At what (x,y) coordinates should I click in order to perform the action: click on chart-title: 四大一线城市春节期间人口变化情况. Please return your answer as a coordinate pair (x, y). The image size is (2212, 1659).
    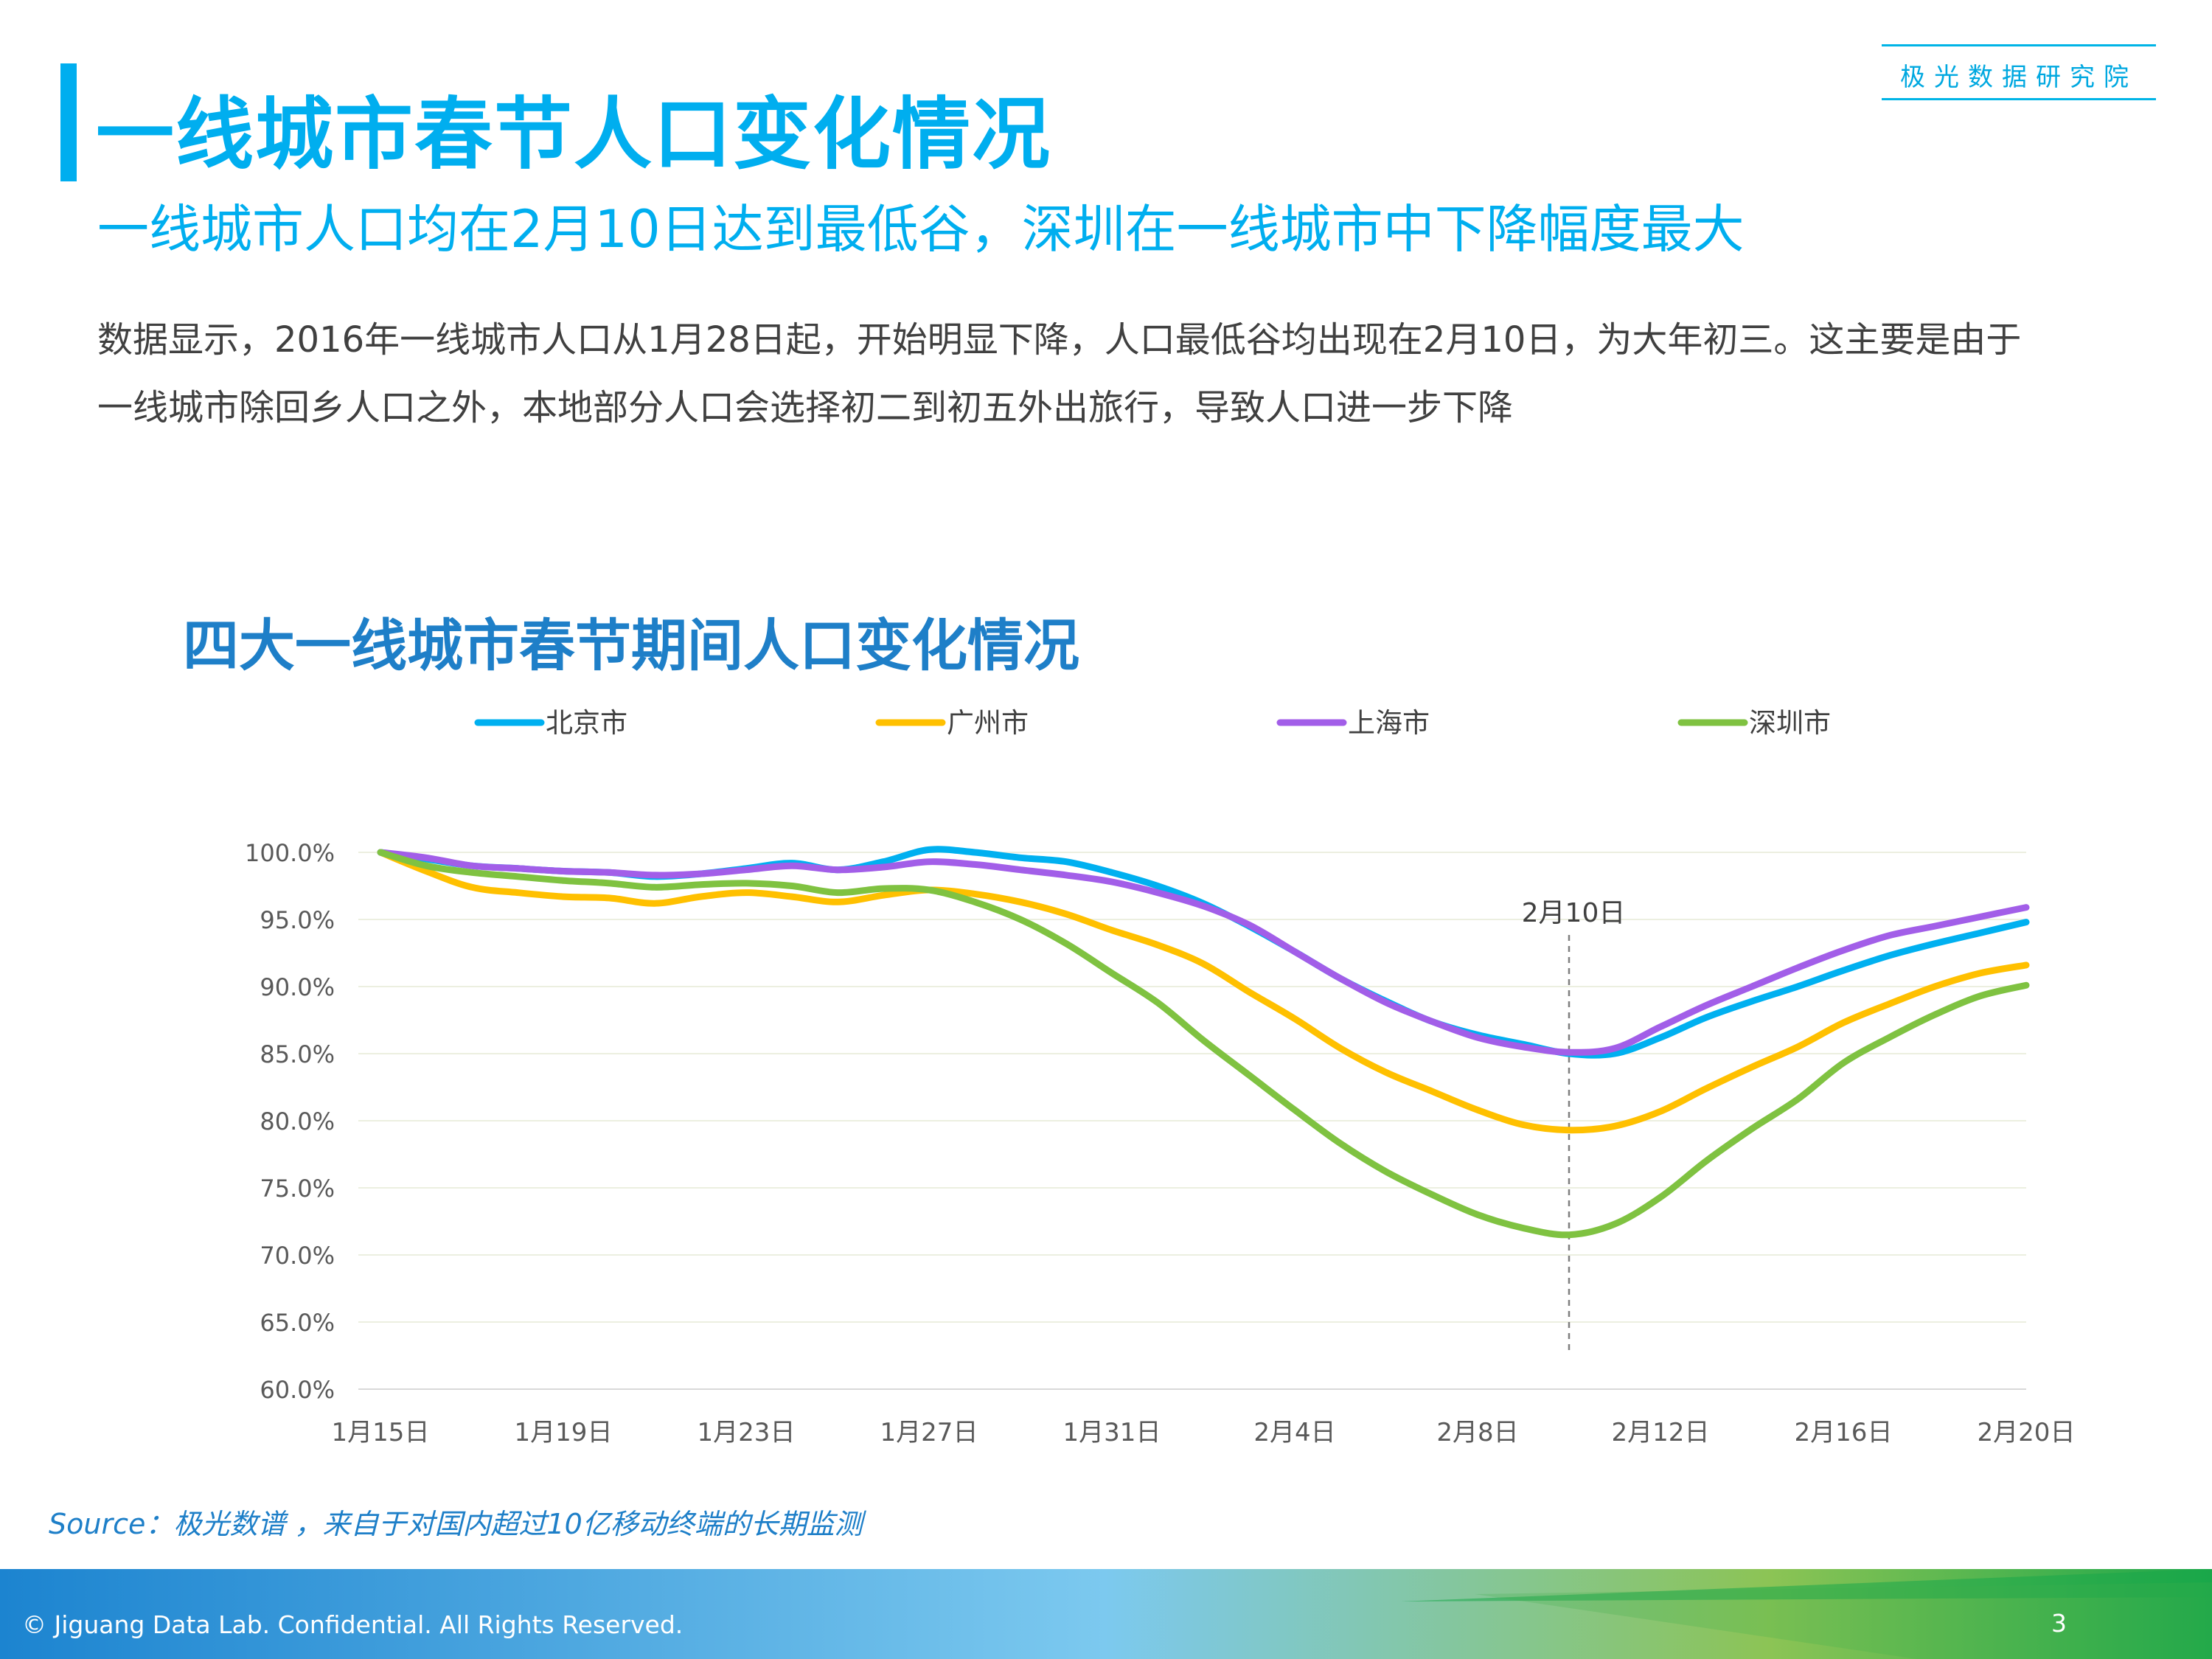
    Looking at the image, I should click on (631, 645).